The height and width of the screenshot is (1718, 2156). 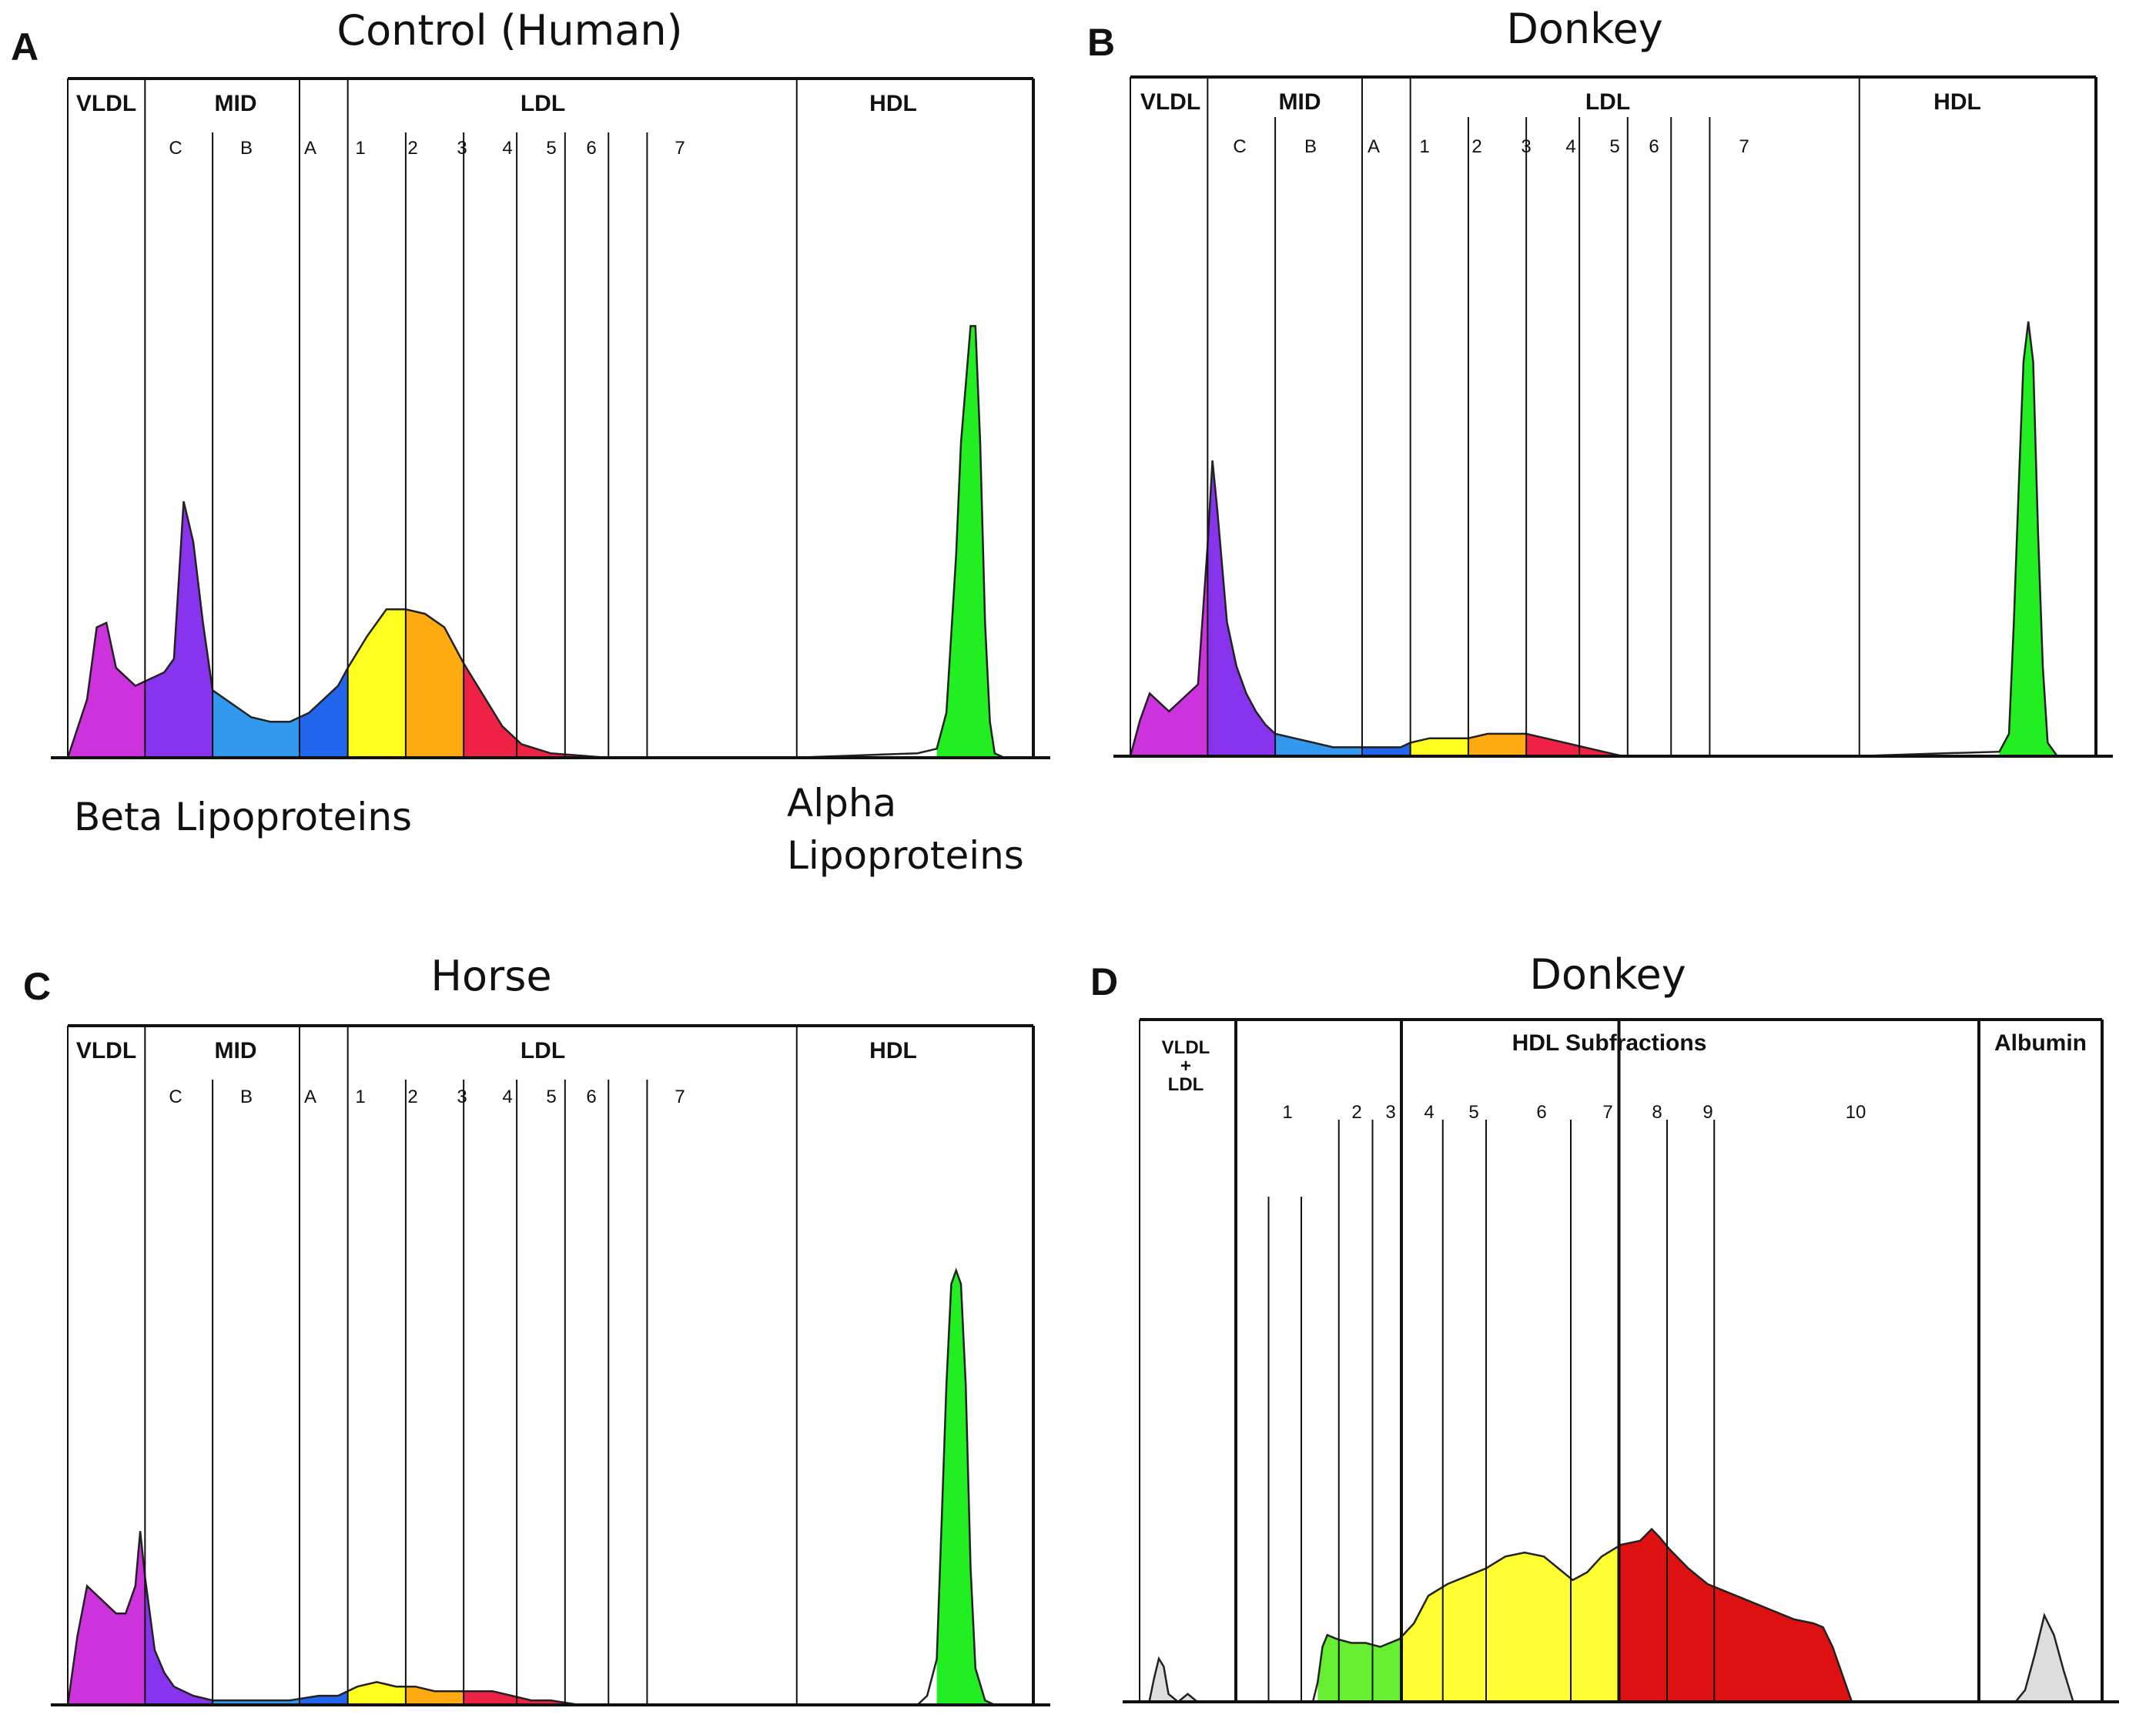 I want to click on panel-d-sub-2: 2, so click(x=1356, y=1112).